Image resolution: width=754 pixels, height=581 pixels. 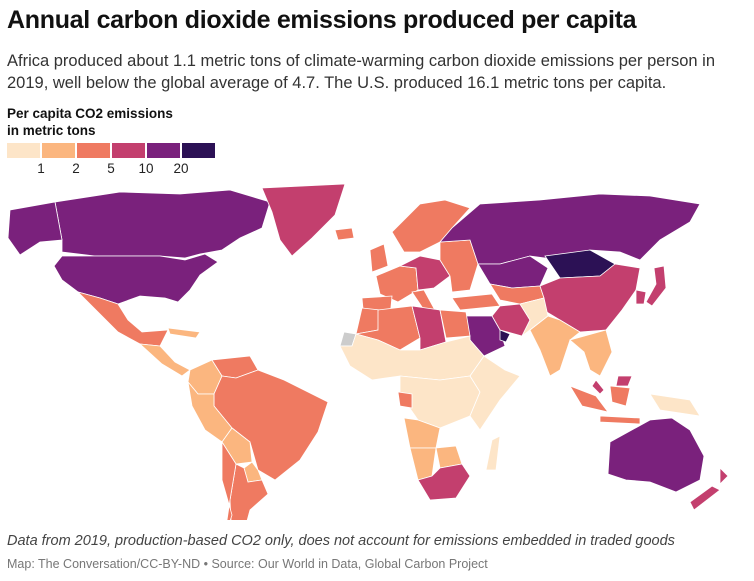 What do you see at coordinates (90, 113) in the screenshot?
I see `legend-title-line1: Per capita CO2 emissions` at bounding box center [90, 113].